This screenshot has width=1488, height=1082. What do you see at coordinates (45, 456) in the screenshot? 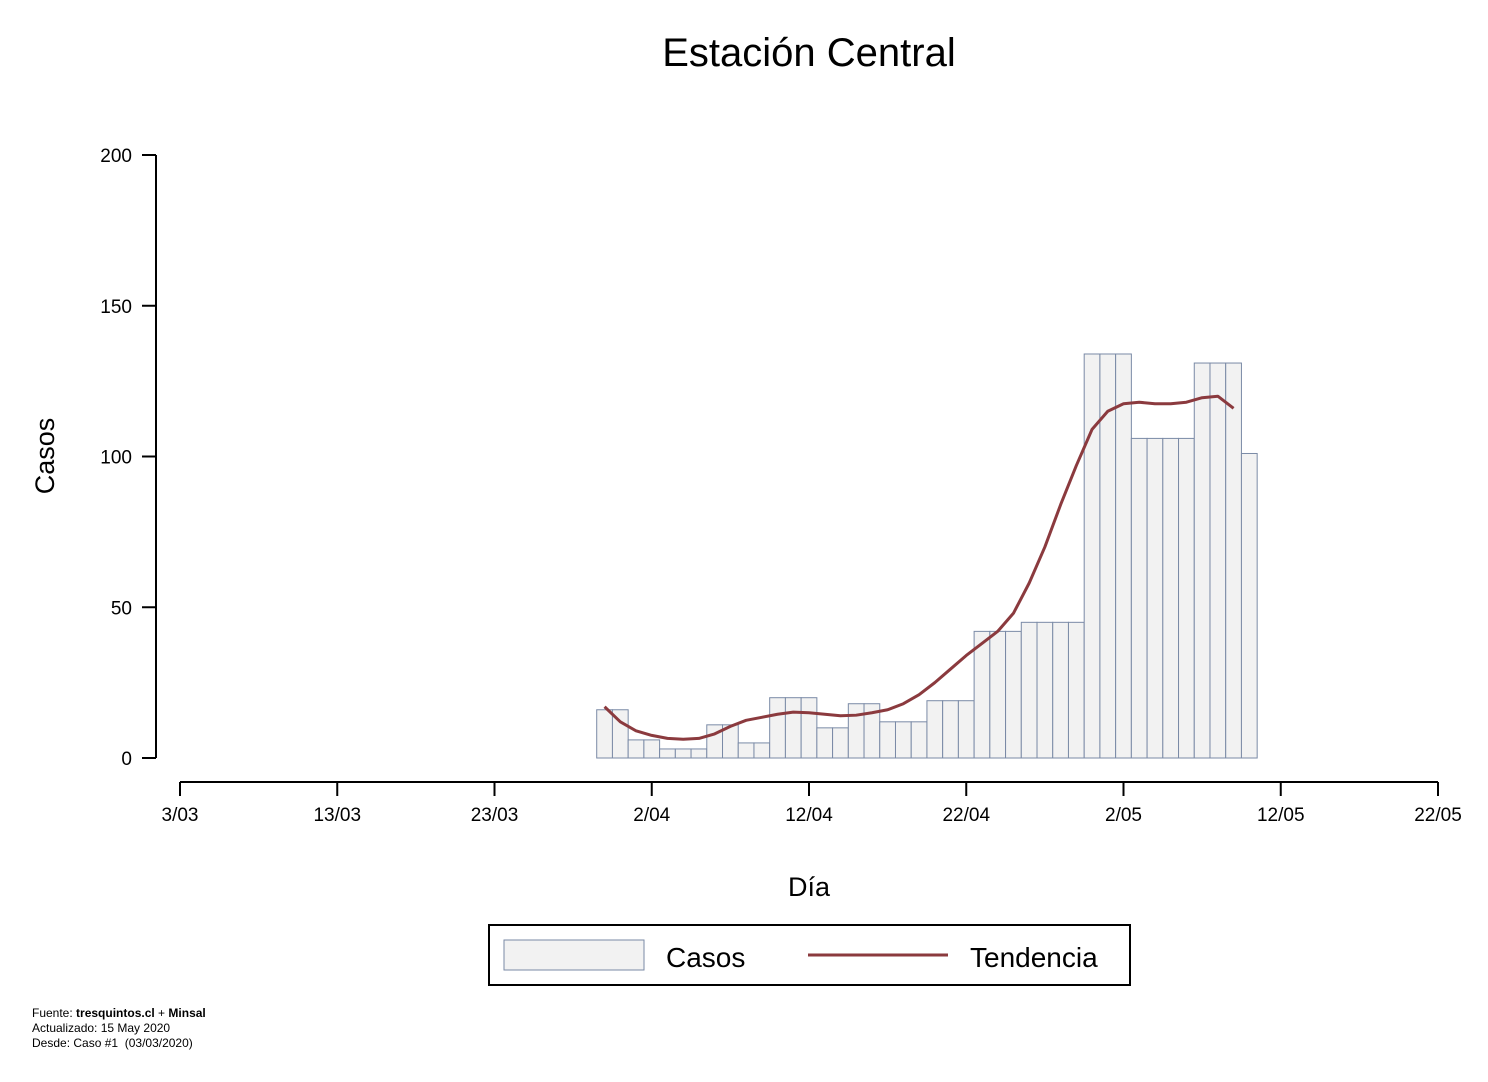
I see `y-axis-title: Casos` at bounding box center [45, 456].